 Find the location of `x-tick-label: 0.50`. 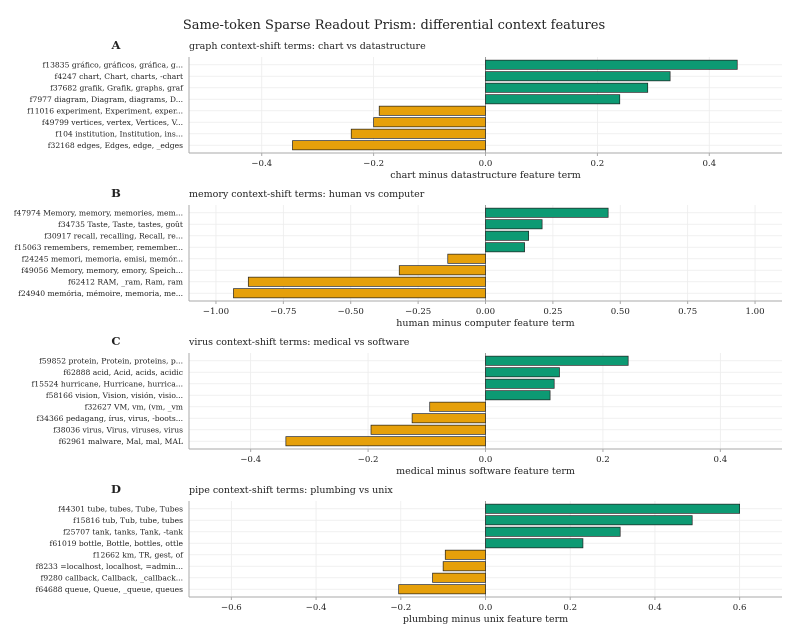

x-tick-label: 0.50 is located at coordinates (620, 312).